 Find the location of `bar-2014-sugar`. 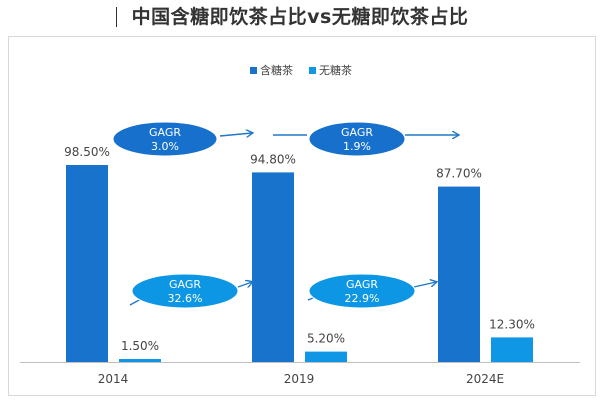

bar-2014-sugar is located at coordinates (87, 263).